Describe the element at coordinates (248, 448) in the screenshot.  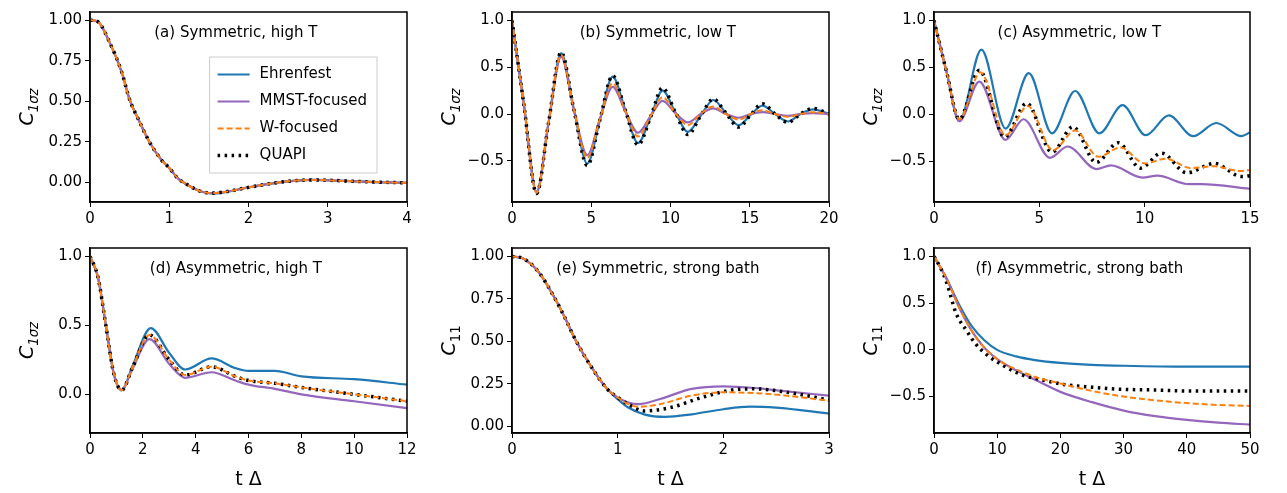
I see `x-tick-label: 6` at that location.